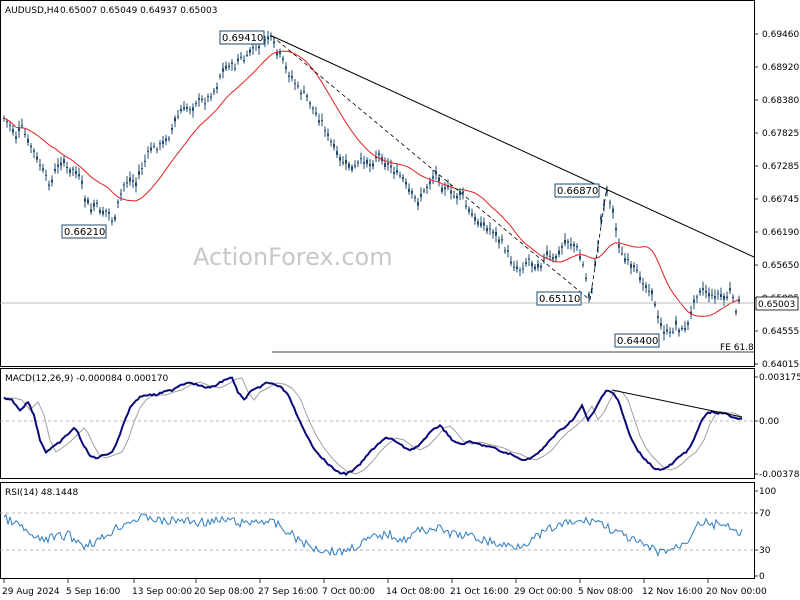 The image size is (800, 600). I want to click on price-tick-label: 0.68920, so click(780, 68).